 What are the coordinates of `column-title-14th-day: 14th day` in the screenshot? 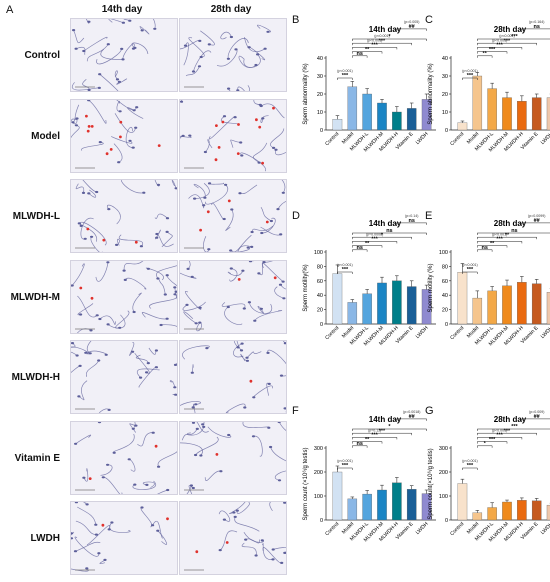 It's located at (122, 9).